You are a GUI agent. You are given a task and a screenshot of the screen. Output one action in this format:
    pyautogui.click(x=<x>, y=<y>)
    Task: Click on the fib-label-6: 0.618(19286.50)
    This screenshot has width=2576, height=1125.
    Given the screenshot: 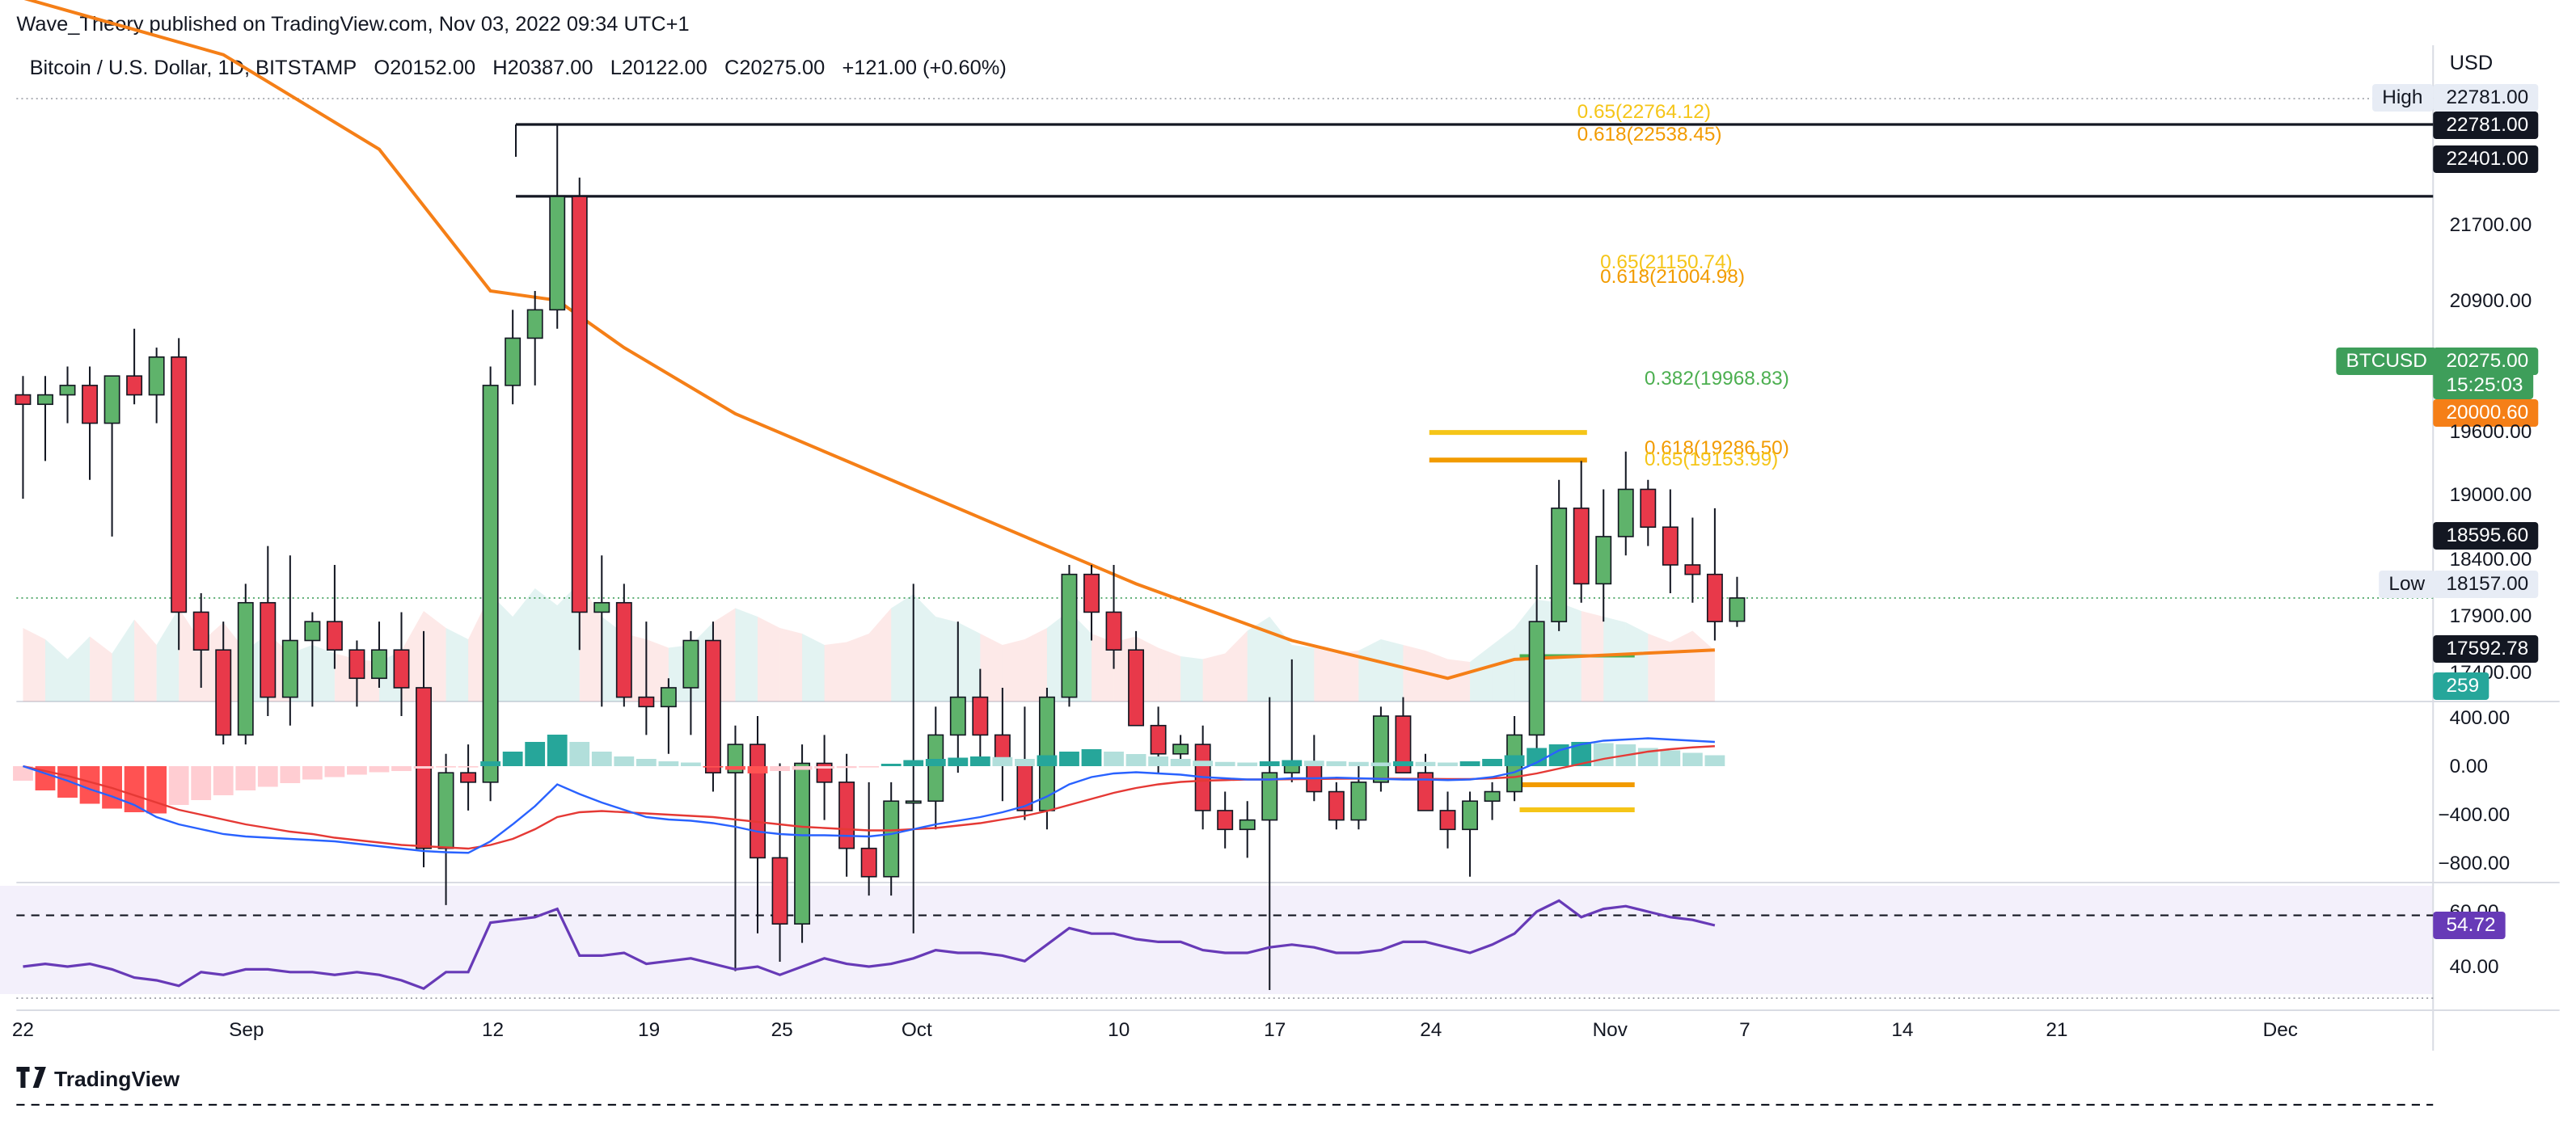 What is the action you would take?
    pyautogui.click(x=1717, y=448)
    